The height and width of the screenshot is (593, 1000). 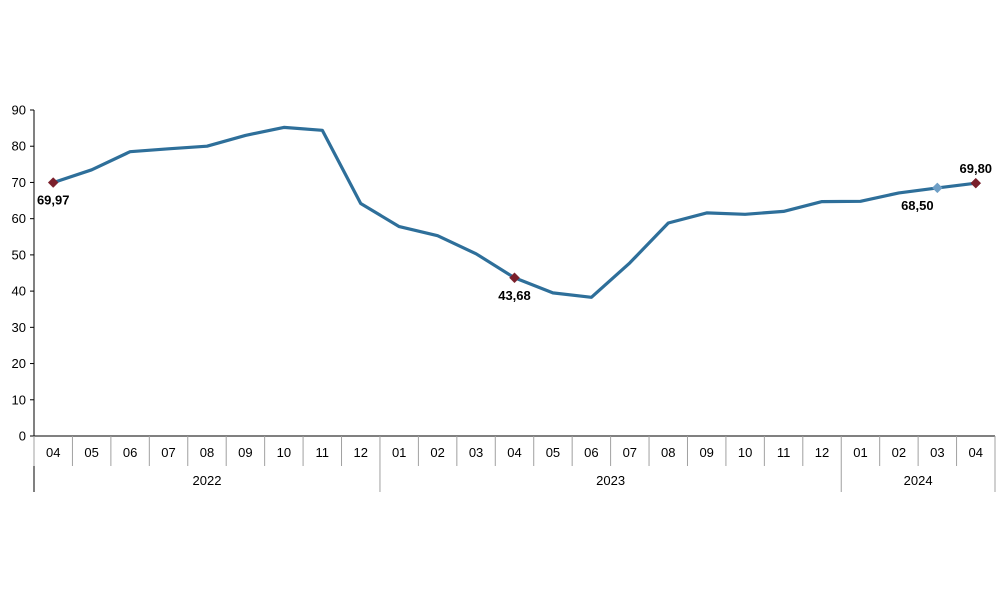 What do you see at coordinates (53, 200) in the screenshot?
I see `data-label: 69,97` at bounding box center [53, 200].